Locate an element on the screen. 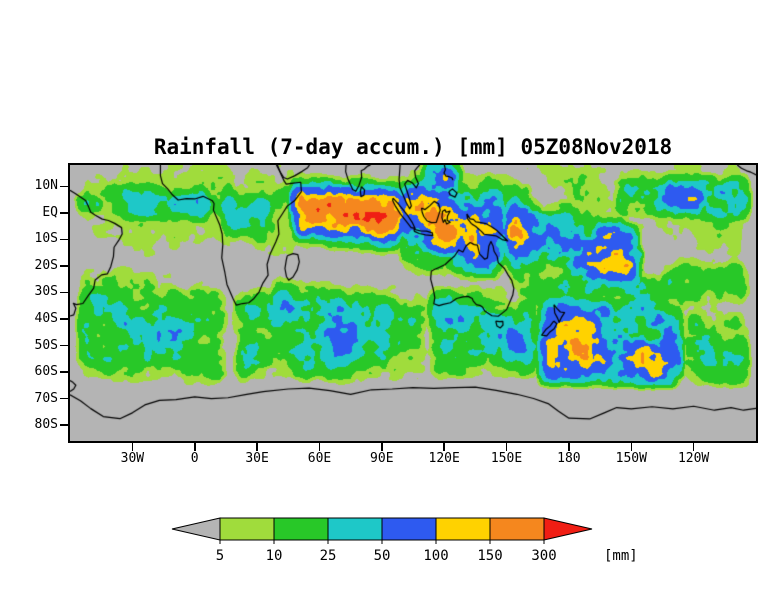 This screenshot has height=612, width=784. y-axis-label: 20S is located at coordinates (46, 265).